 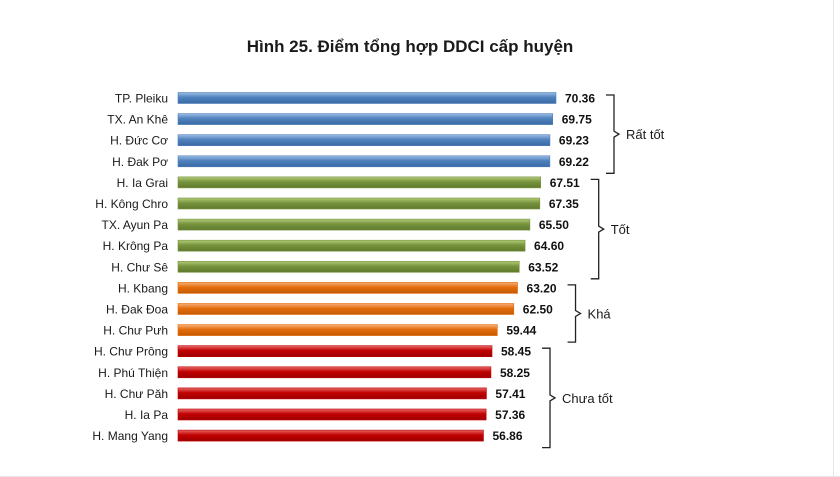 What do you see at coordinates (542, 288) in the screenshot?
I see `value-label: 63.20` at bounding box center [542, 288].